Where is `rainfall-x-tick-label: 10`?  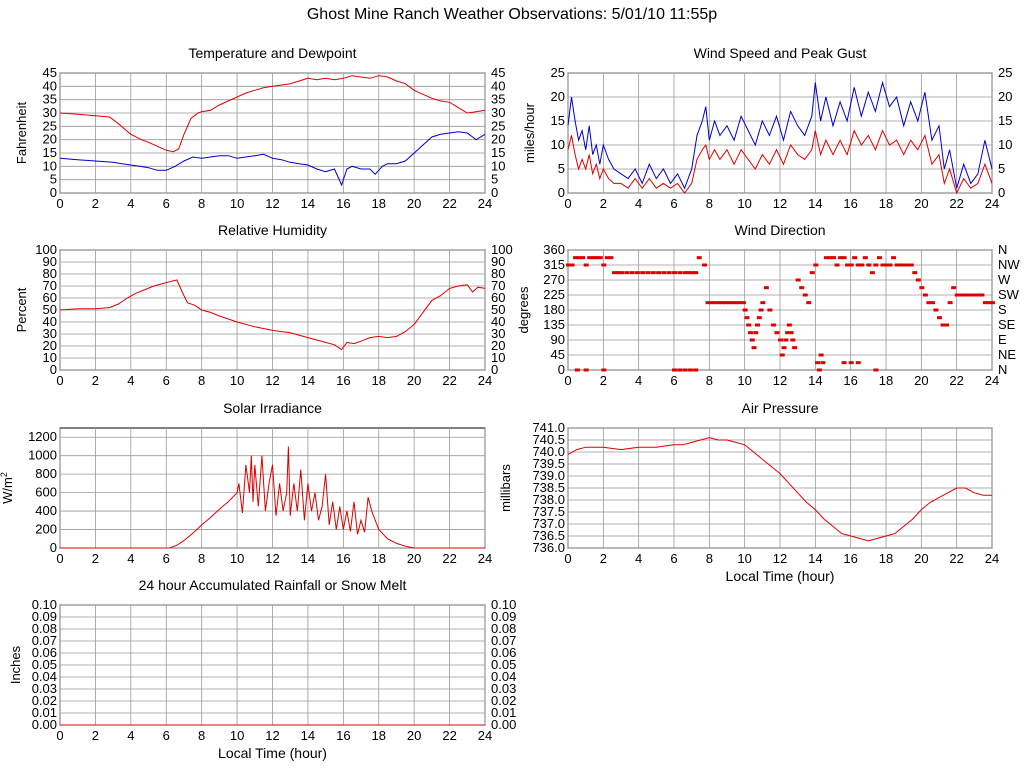 rainfall-x-tick-label: 10 is located at coordinates (237, 735).